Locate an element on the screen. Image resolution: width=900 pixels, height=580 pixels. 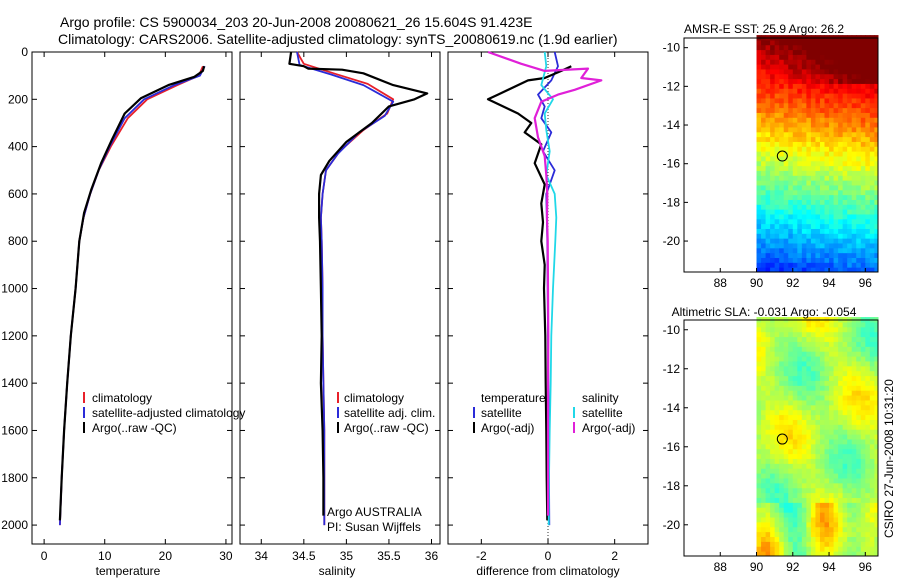
legend-diff-temp-satellite: satellite is located at coordinates (501, 413).